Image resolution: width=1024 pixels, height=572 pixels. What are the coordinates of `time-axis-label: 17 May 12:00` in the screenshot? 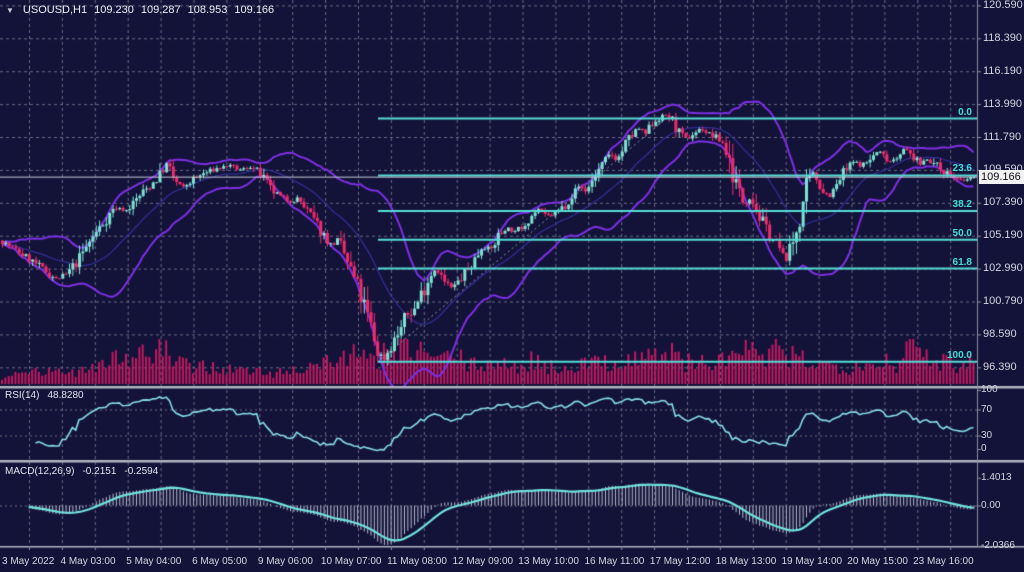 It's located at (680, 561).